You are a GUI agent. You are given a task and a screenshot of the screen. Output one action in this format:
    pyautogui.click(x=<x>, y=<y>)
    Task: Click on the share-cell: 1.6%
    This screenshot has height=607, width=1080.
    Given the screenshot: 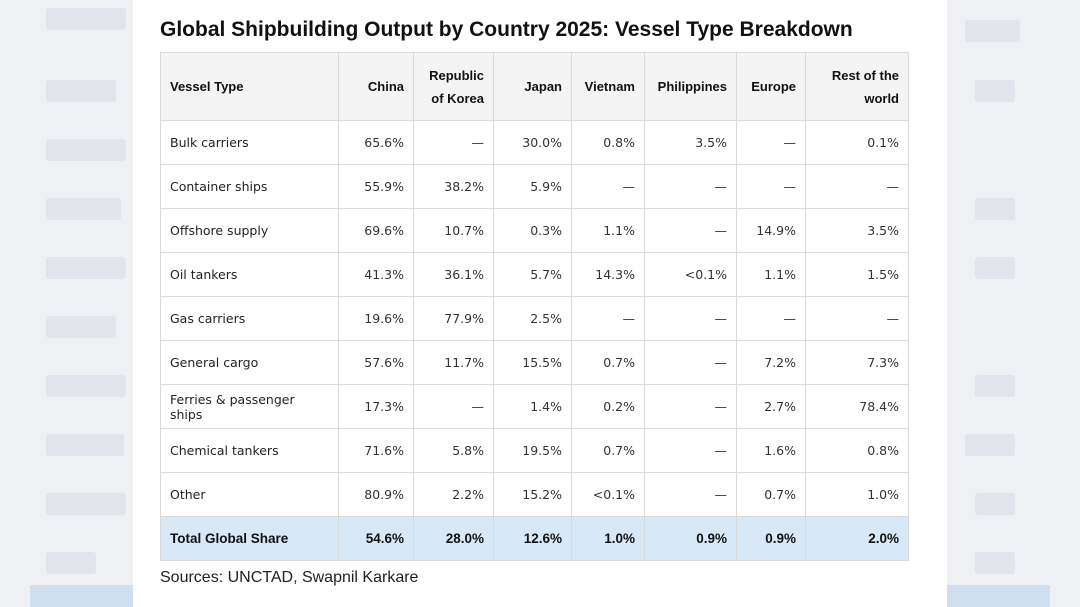 What is the action you would take?
    pyautogui.click(x=771, y=450)
    